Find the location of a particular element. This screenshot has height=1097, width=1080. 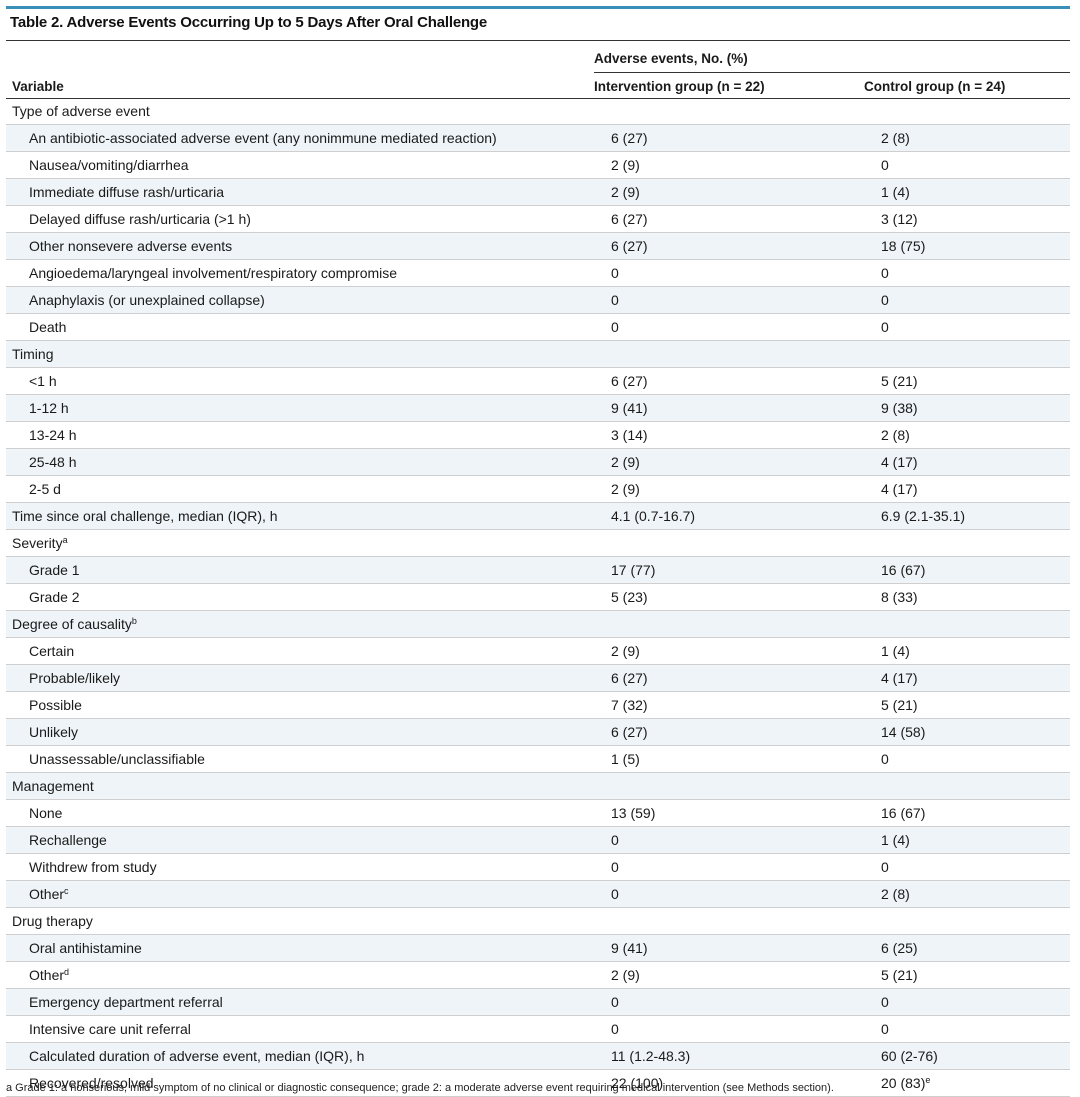

row-label: Otherc is located at coordinates (308, 894).